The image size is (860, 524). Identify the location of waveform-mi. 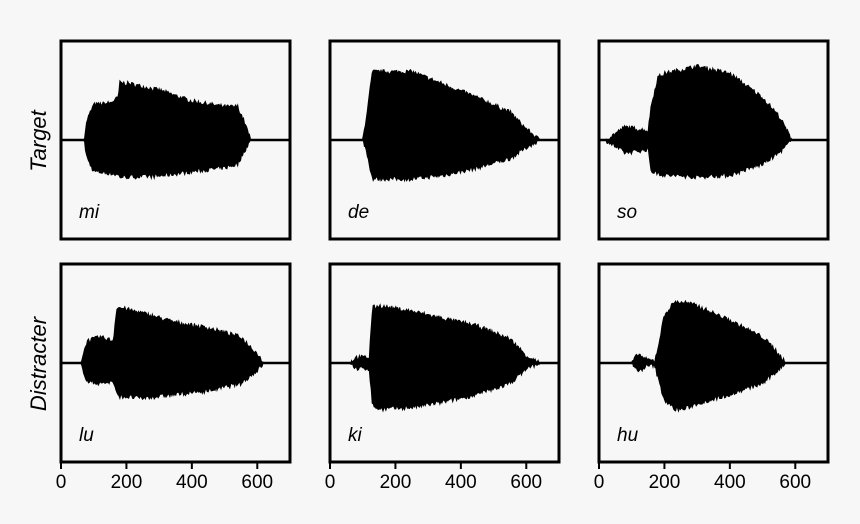
(175, 130).